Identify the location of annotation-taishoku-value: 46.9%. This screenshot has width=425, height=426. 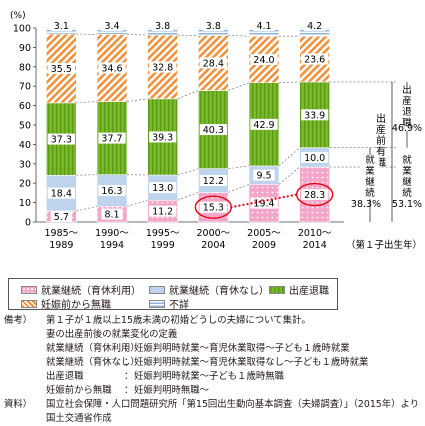
(407, 128).